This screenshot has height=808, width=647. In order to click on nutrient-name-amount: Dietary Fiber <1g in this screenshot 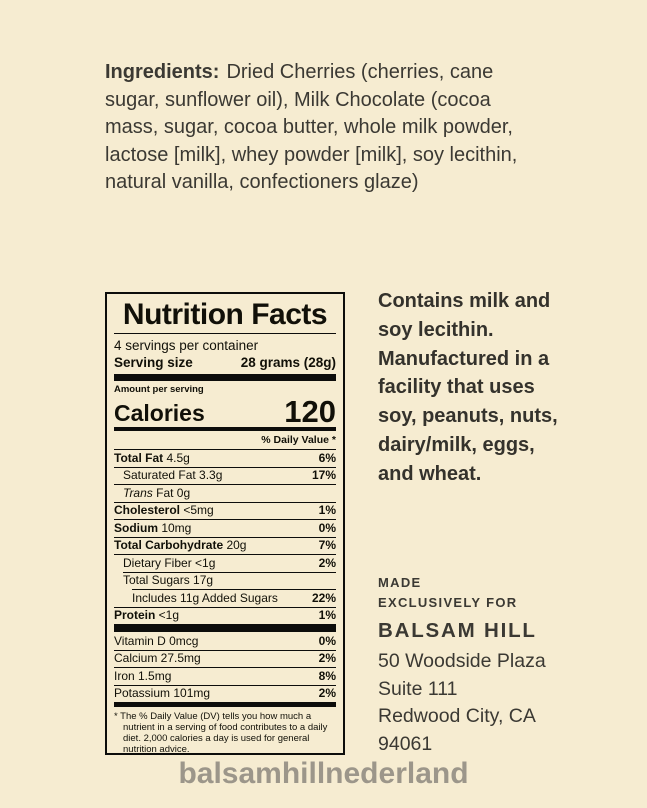, I will do `click(169, 562)`.